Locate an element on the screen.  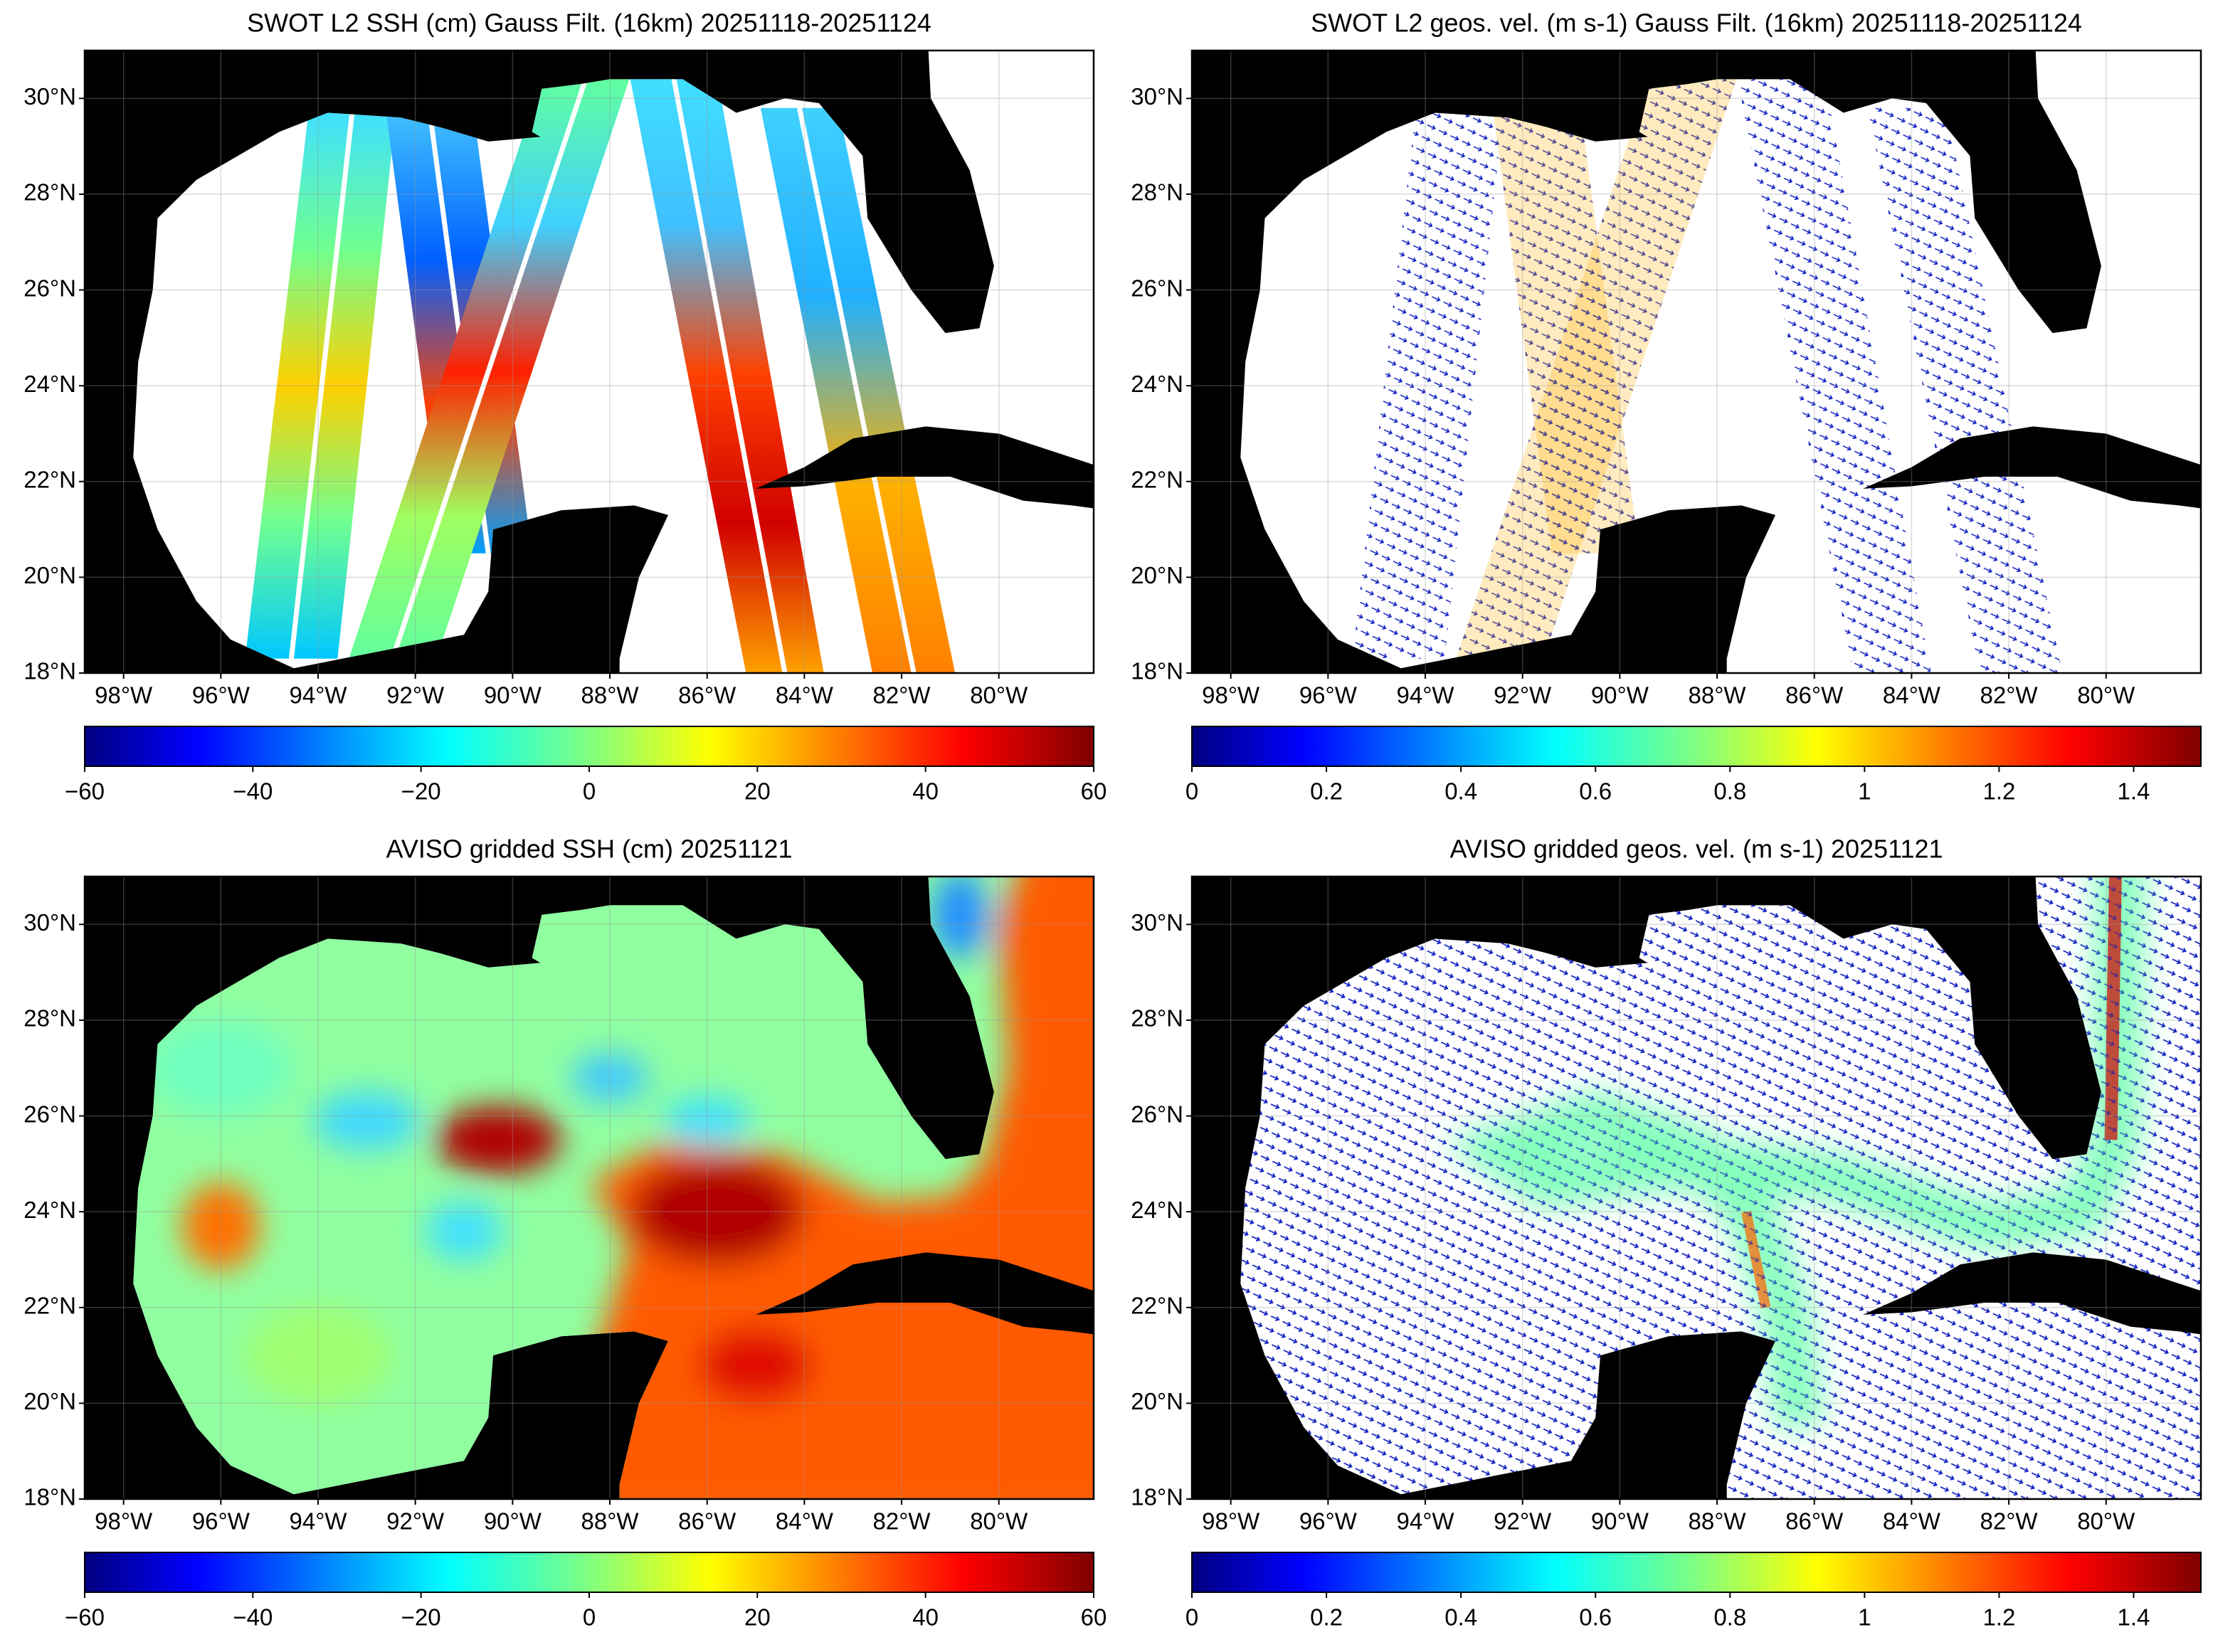
panel-title: AVISO gridded SSH (cm) 20251121 is located at coordinates (589, 849).